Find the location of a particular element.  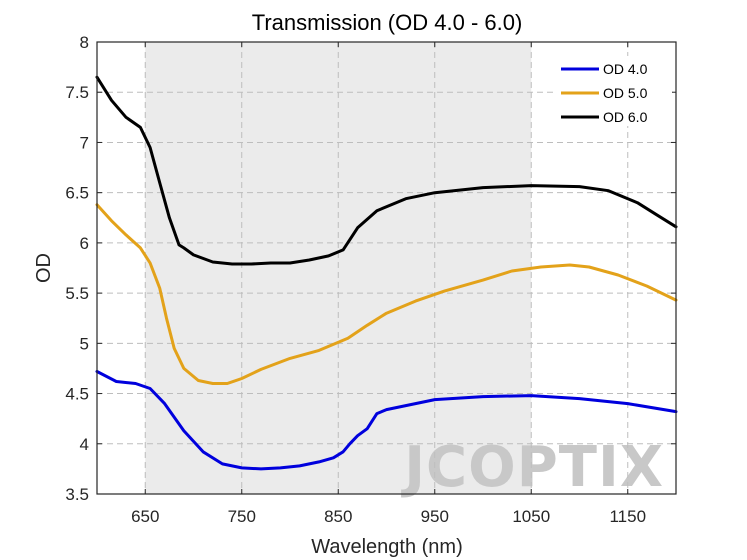

y-tick-label: 6 is located at coordinates (84, 243).